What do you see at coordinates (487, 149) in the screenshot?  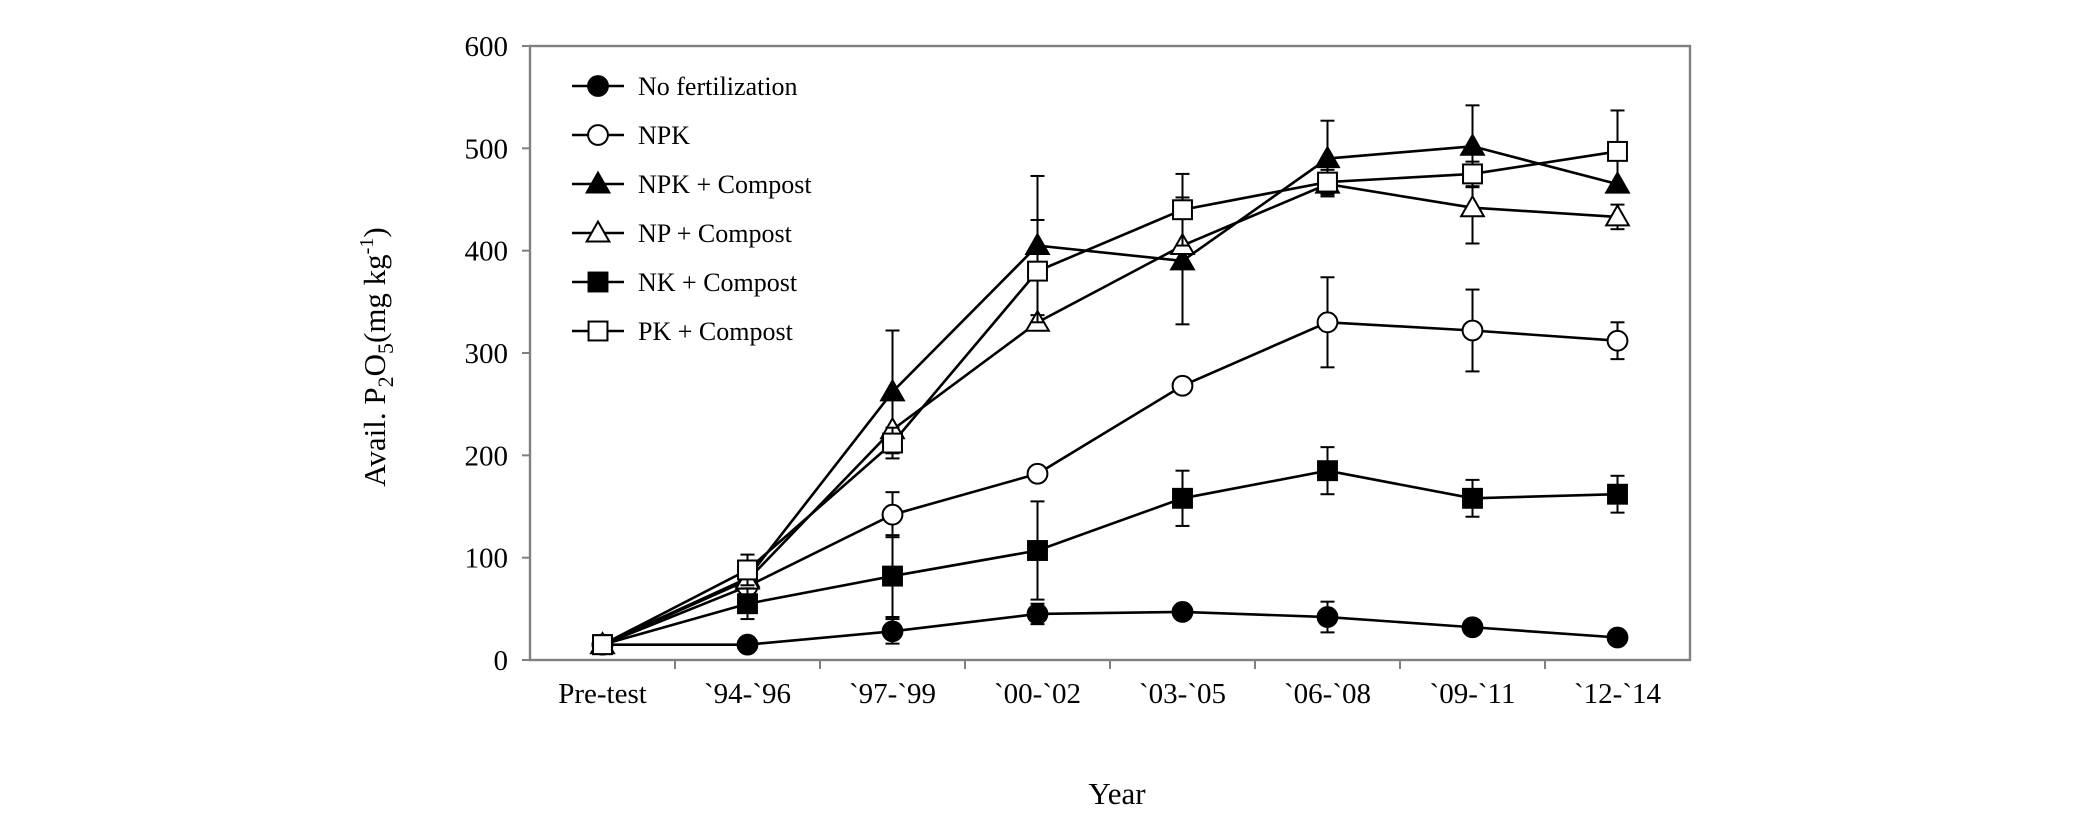 I see `y-tick-label: 500` at bounding box center [487, 149].